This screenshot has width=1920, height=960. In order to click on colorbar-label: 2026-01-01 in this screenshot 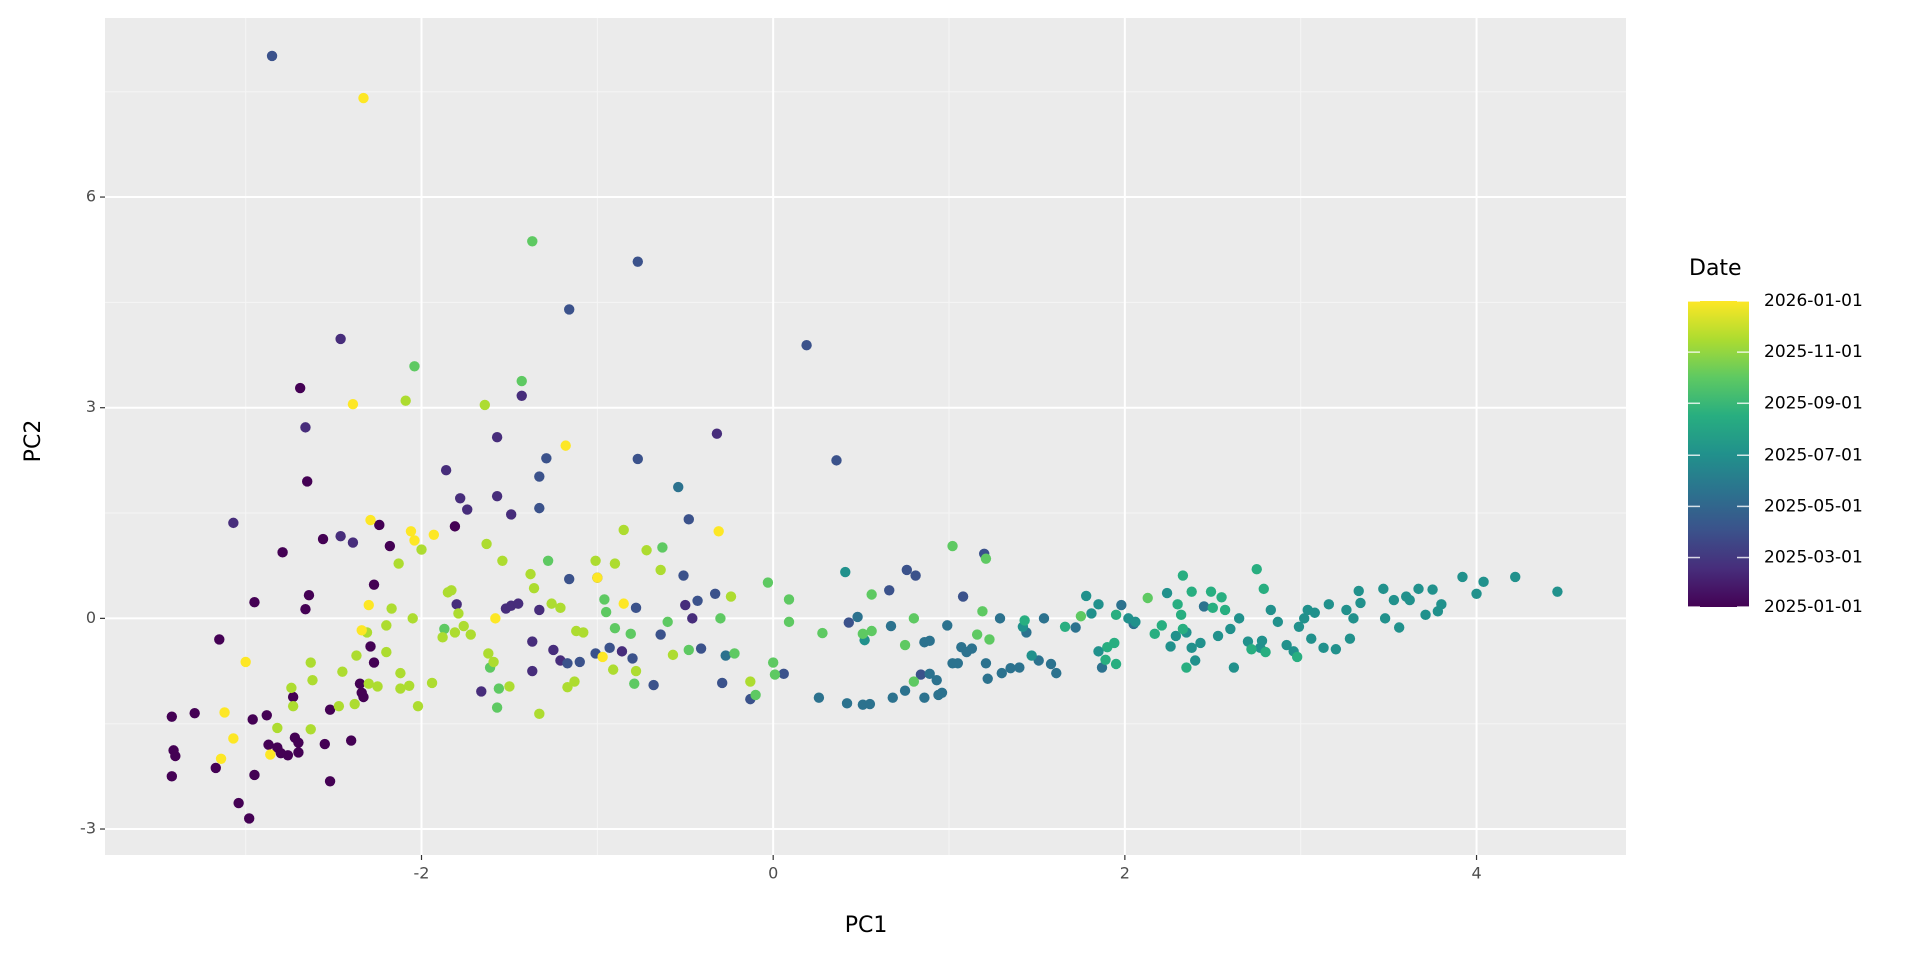, I will do `click(1813, 301)`.